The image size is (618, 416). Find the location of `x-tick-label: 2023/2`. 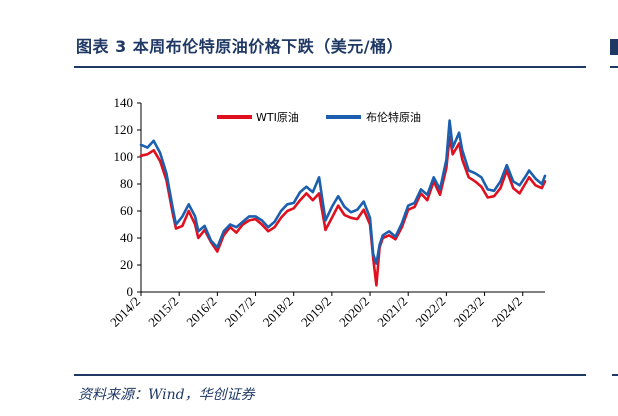

x-tick-label: 2023/2 is located at coordinates (469, 312).